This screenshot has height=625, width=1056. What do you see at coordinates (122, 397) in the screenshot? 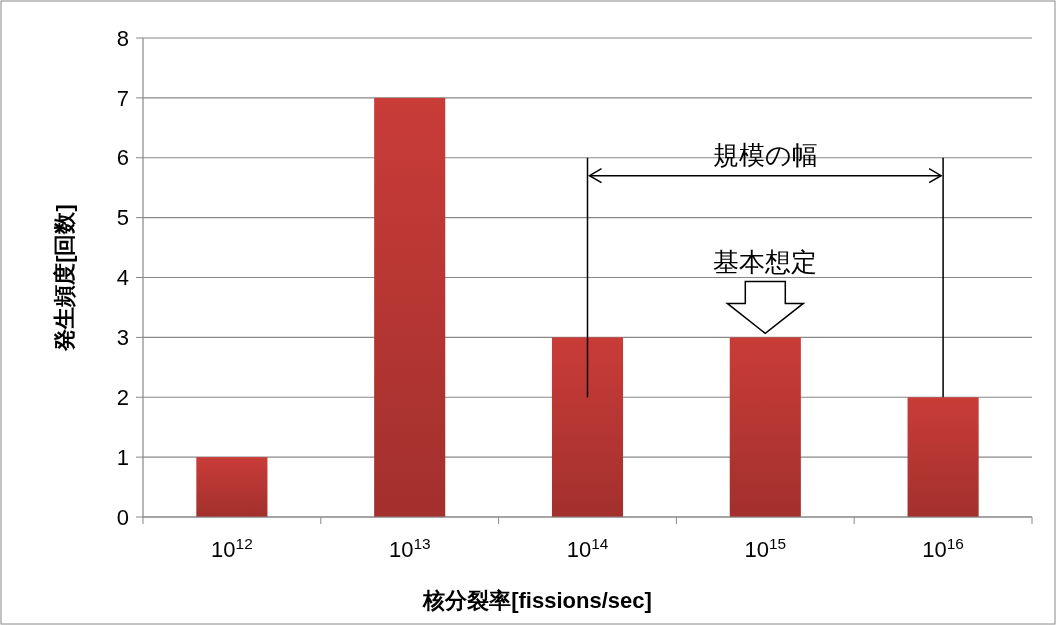
I see `y-tick-label: 2` at bounding box center [122, 397].